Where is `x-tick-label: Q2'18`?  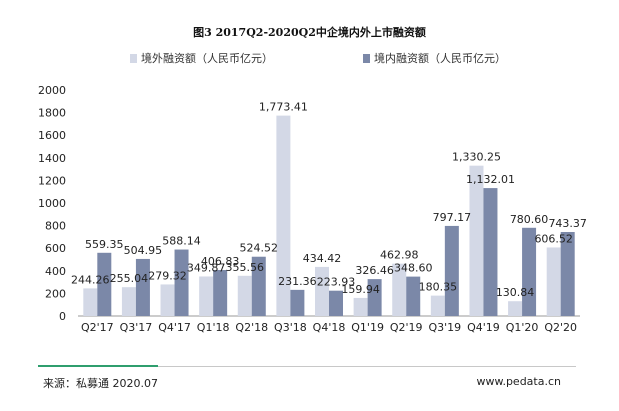 x-tick-label: Q2'18 is located at coordinates (251, 327).